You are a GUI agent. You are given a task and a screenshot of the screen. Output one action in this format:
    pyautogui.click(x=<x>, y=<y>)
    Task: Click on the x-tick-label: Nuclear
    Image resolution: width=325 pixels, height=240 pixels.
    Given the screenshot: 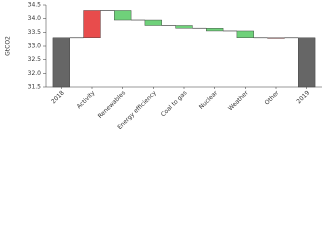 What is the action you would take?
    pyautogui.click(x=209, y=100)
    